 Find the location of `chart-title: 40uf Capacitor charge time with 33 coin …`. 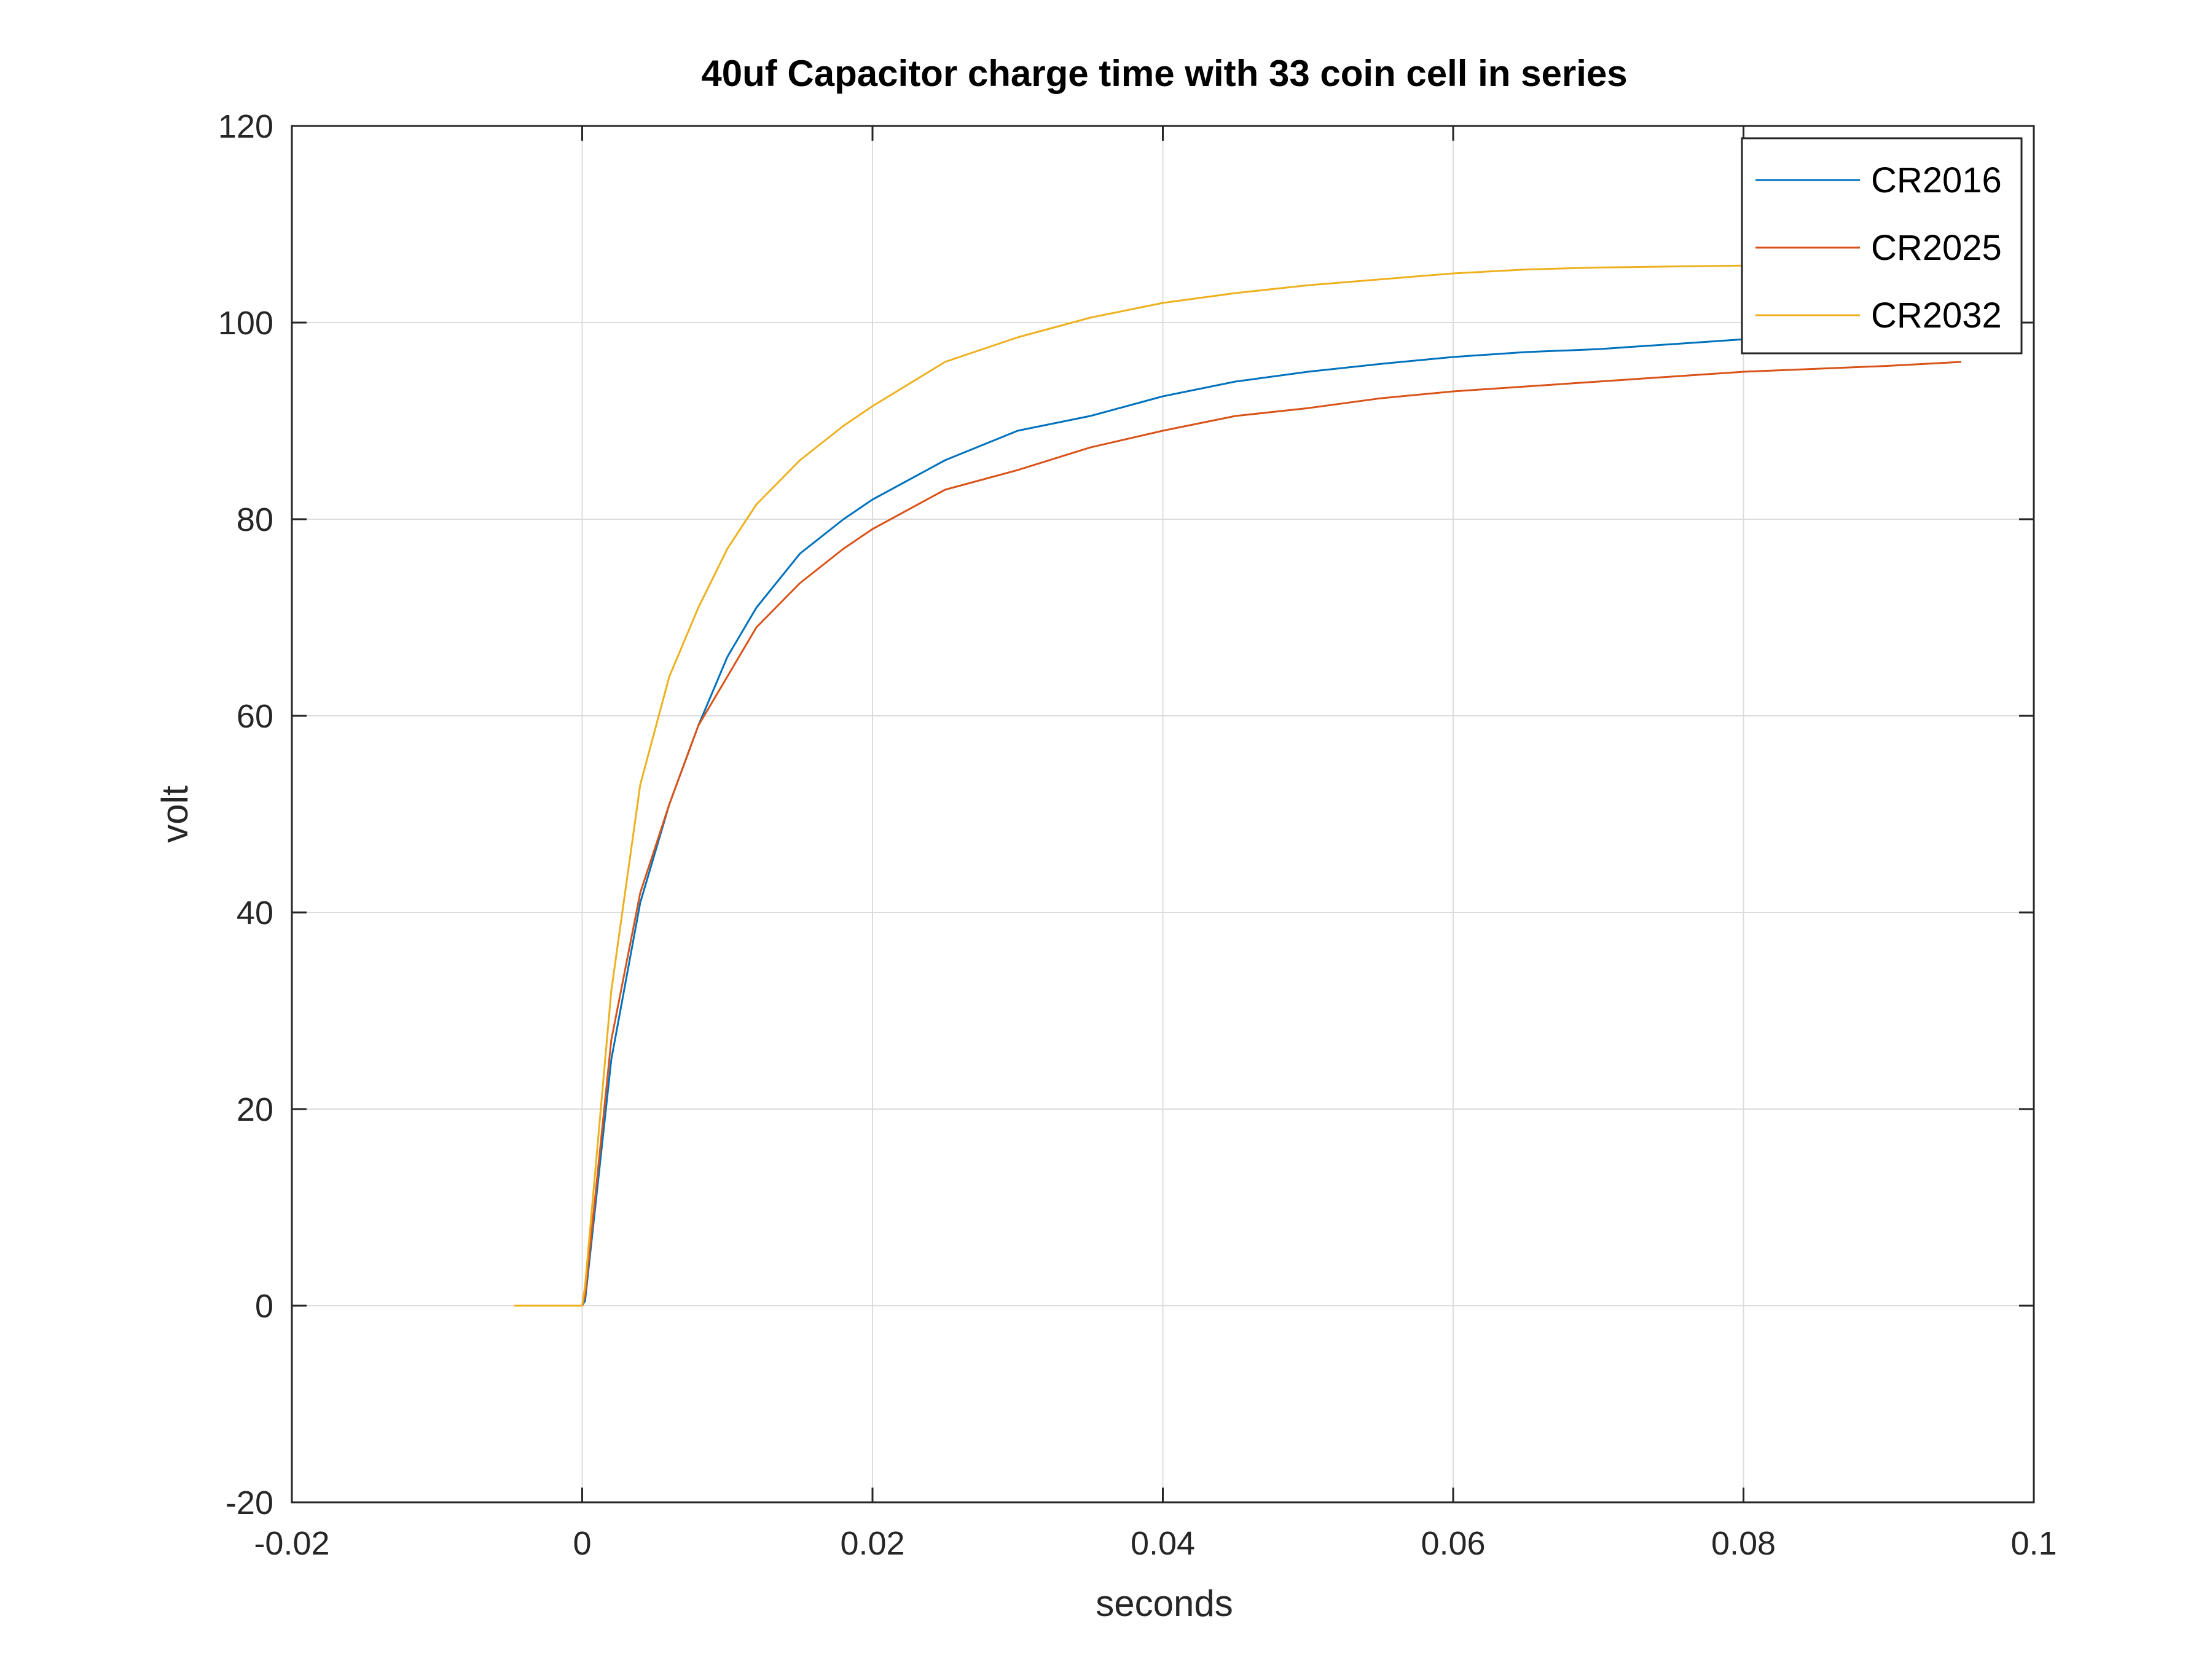

chart-title: 40uf Capacitor charge time with 33 coin … is located at coordinates (1164, 73).